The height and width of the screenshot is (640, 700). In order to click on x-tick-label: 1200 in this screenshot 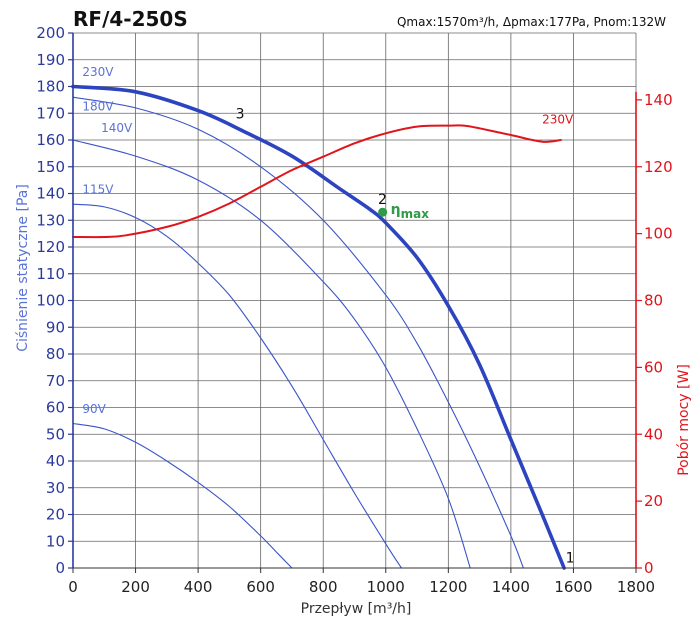, I will do `click(448, 587)`.